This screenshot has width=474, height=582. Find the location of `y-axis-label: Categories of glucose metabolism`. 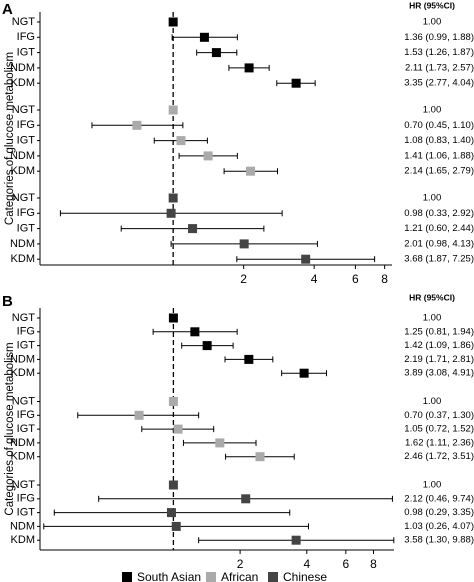

y-axis-label: Categories of glucose metabolism is located at coordinates (10, 138).